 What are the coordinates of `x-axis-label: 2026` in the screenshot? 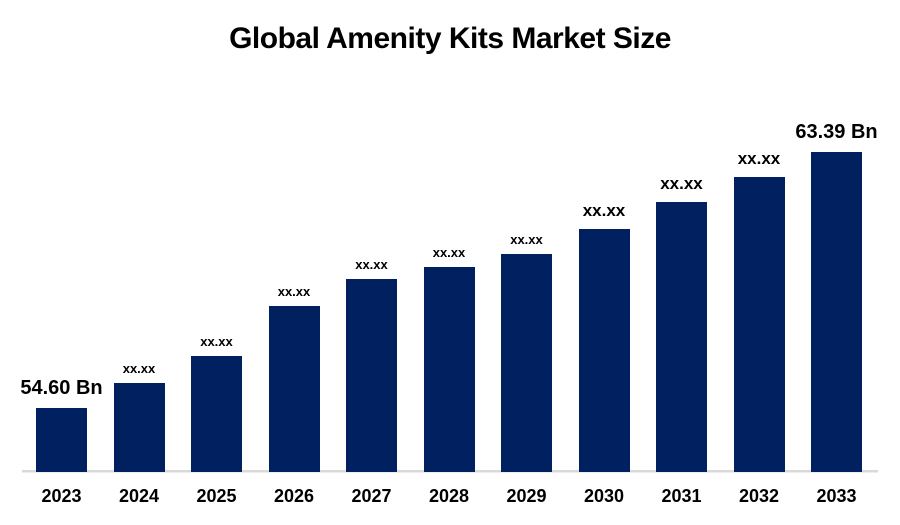 It's located at (294, 496).